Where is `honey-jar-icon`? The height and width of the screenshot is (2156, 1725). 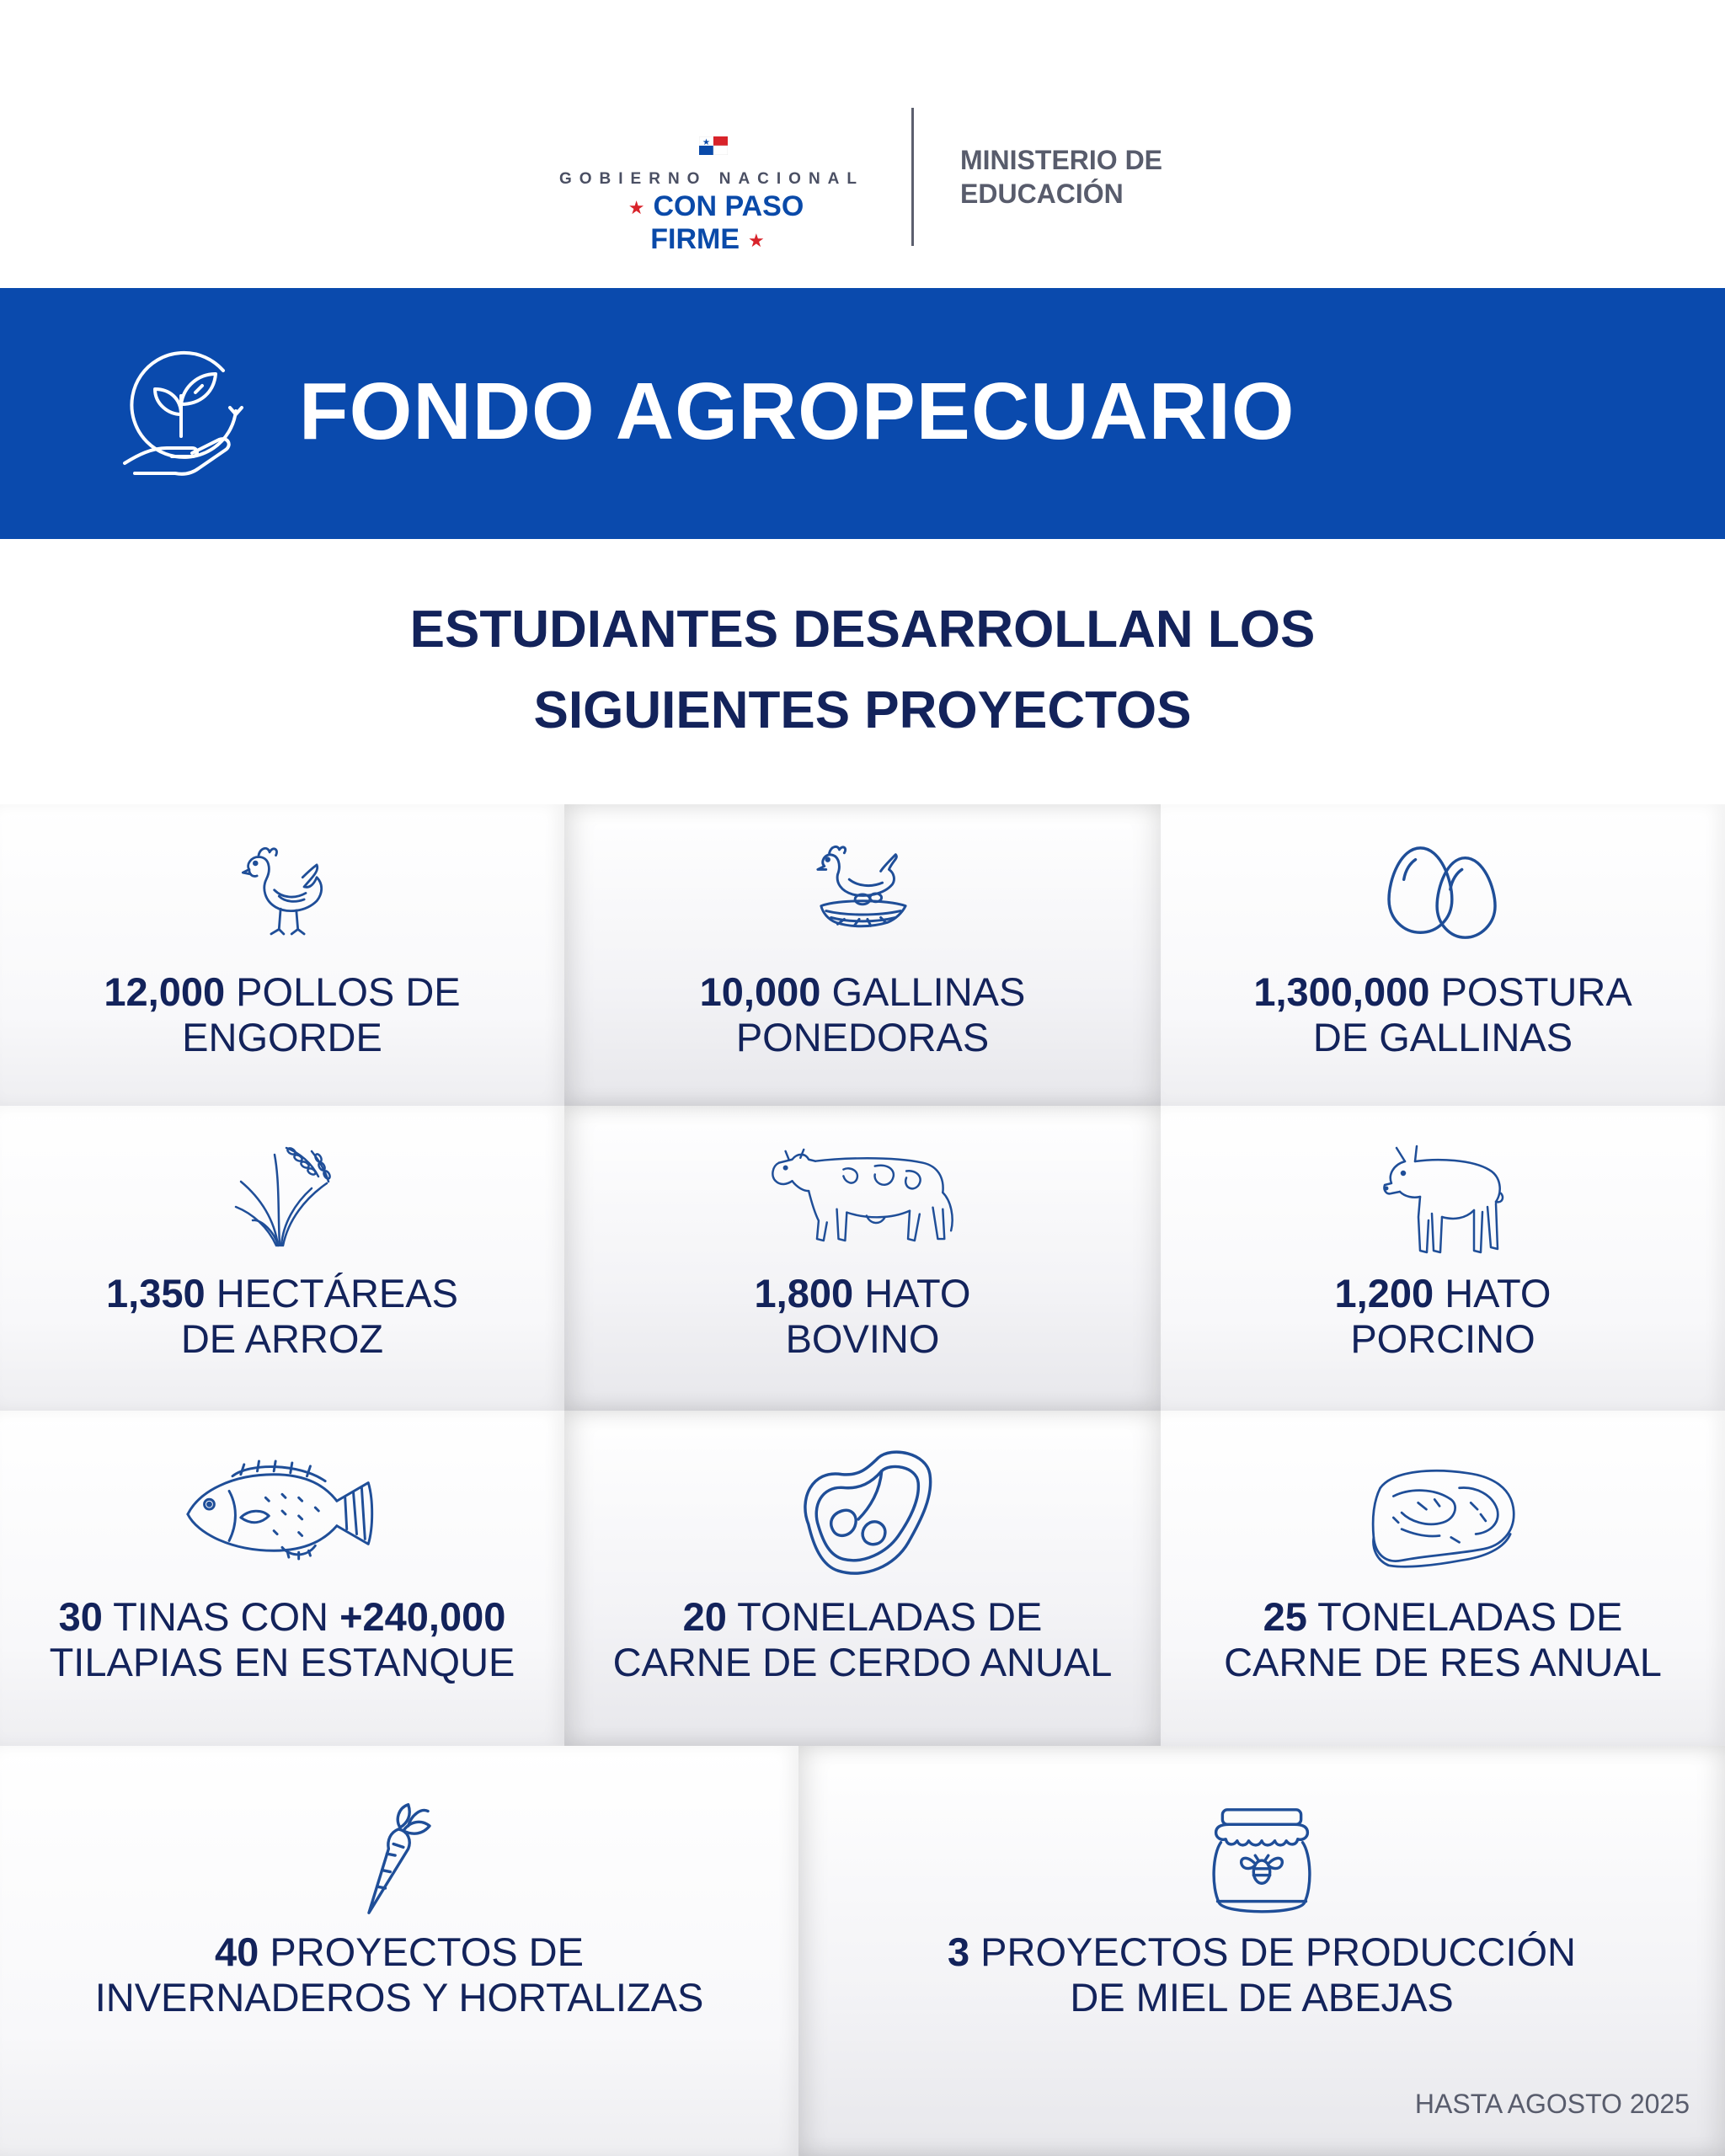
honey-jar-icon is located at coordinates (1261, 1860).